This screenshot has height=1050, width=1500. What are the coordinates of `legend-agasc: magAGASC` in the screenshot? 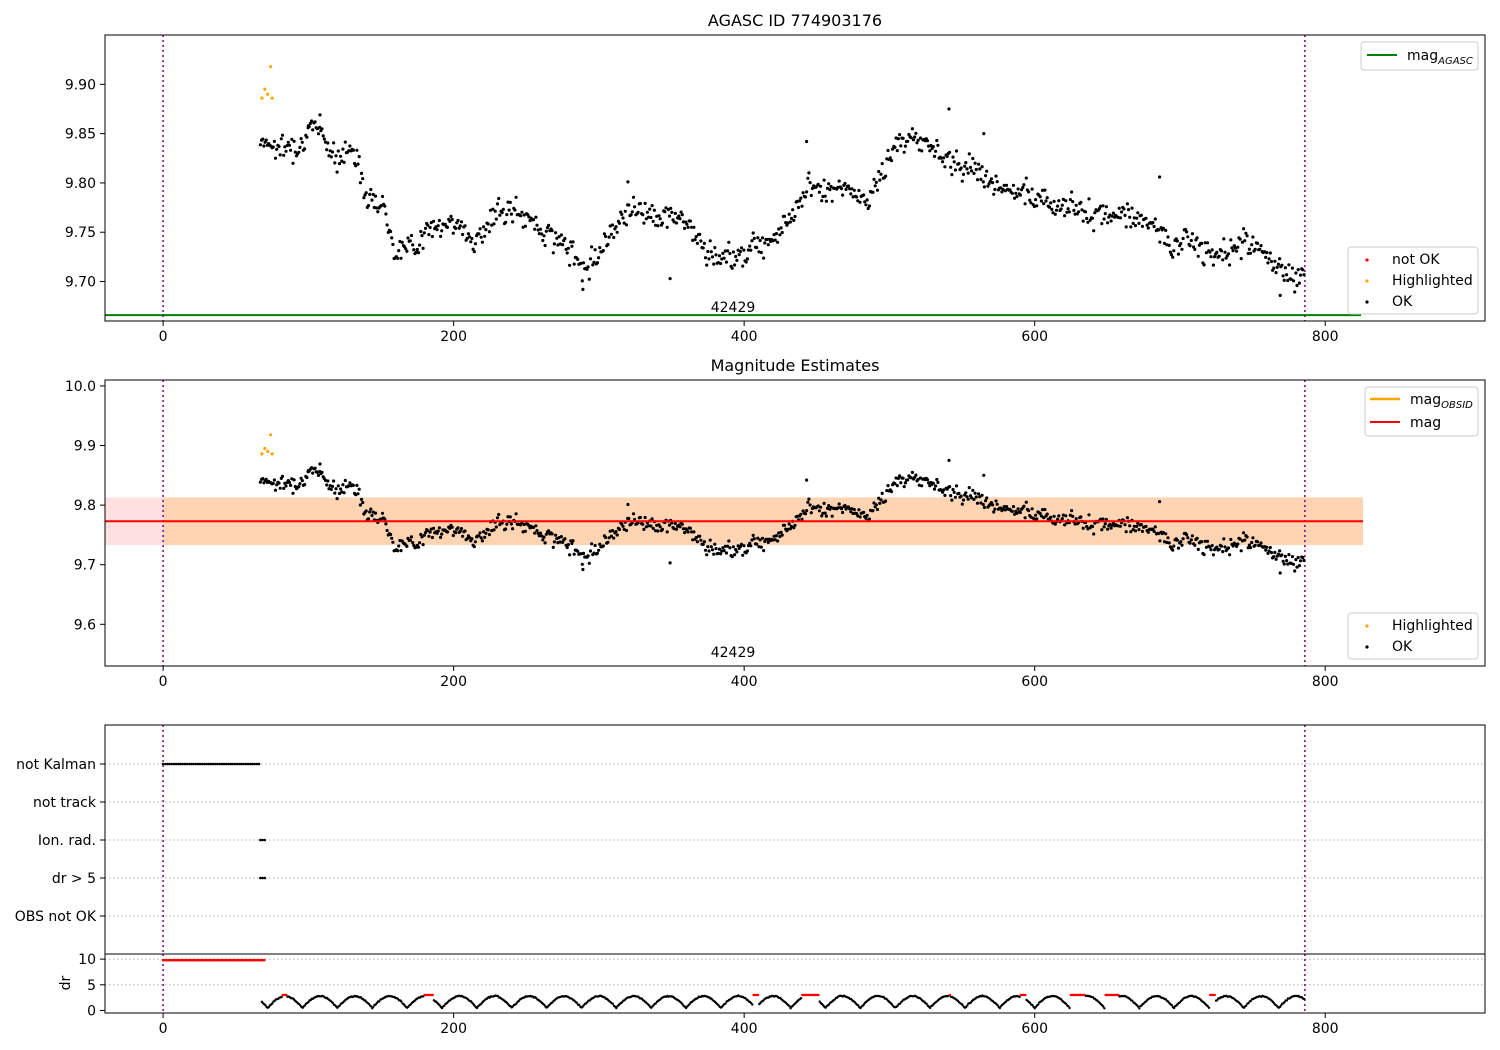 It's located at (1419, 56).